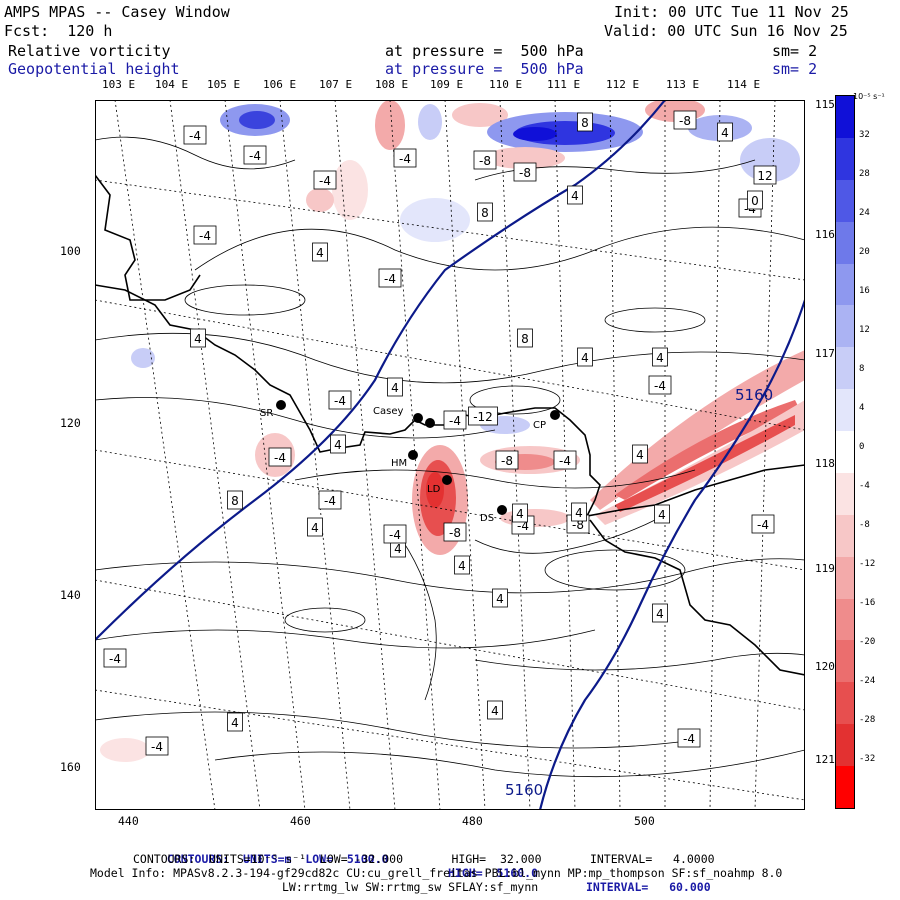  I want to click on colorbar-label: 24, so click(864, 213).